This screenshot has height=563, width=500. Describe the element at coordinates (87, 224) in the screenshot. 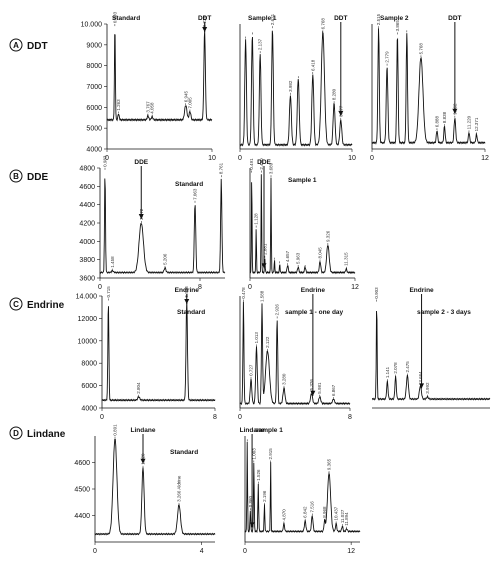

I see `y-tick-label: 4200` at that location.